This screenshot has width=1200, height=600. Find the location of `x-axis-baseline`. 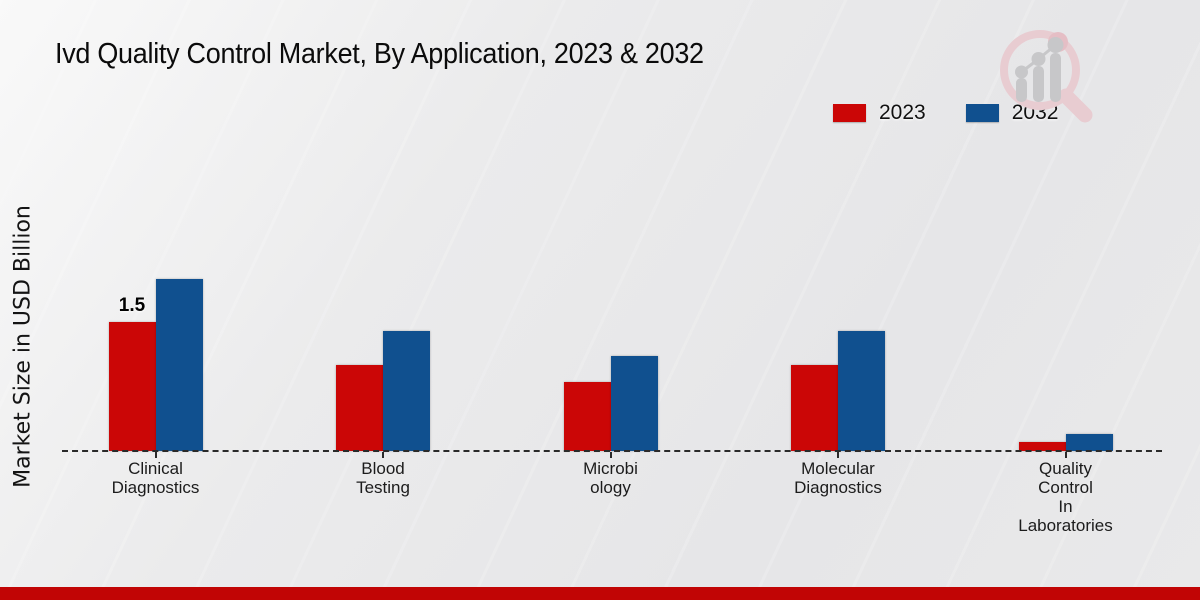

x-axis-baseline is located at coordinates (612, 451).